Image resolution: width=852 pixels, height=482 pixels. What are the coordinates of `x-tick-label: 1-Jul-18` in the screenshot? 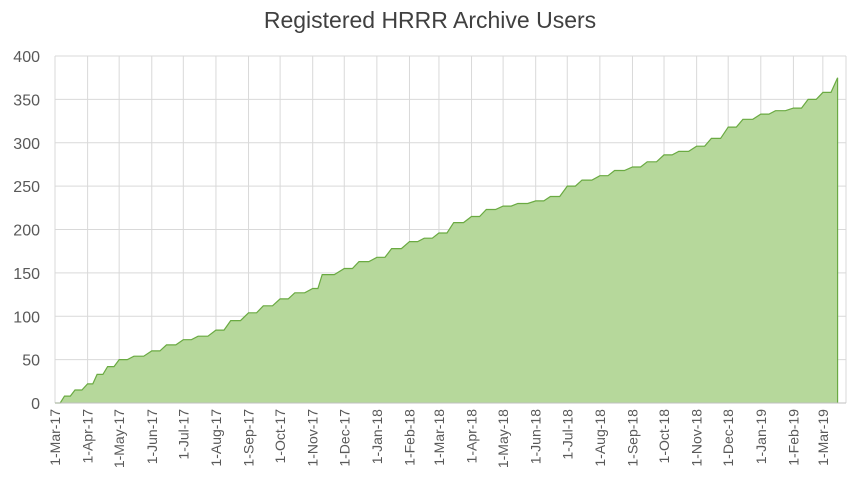 It's located at (567, 434).